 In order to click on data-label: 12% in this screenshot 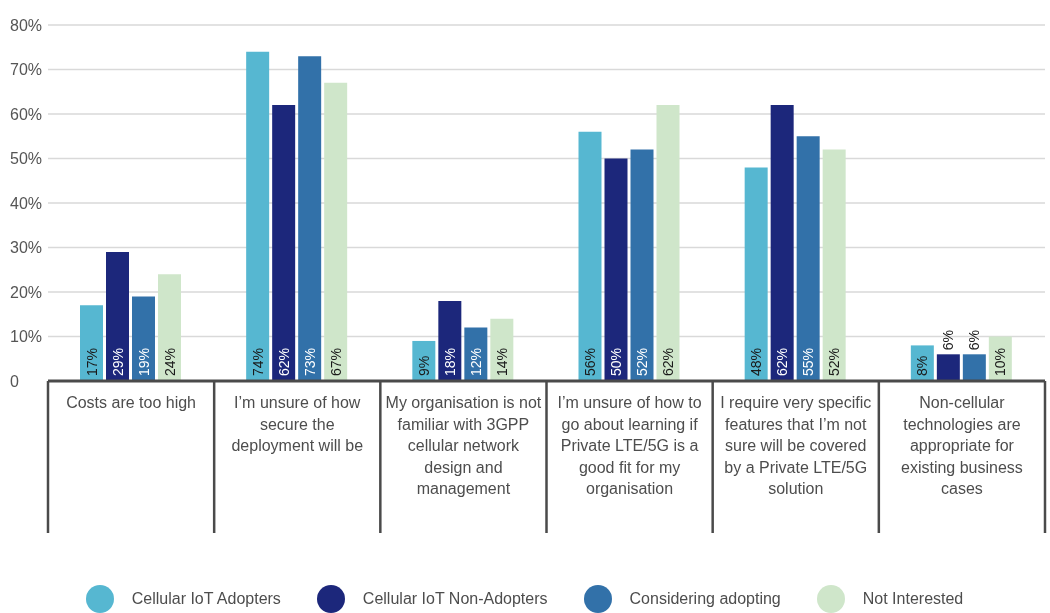, I will do `click(475, 361)`.